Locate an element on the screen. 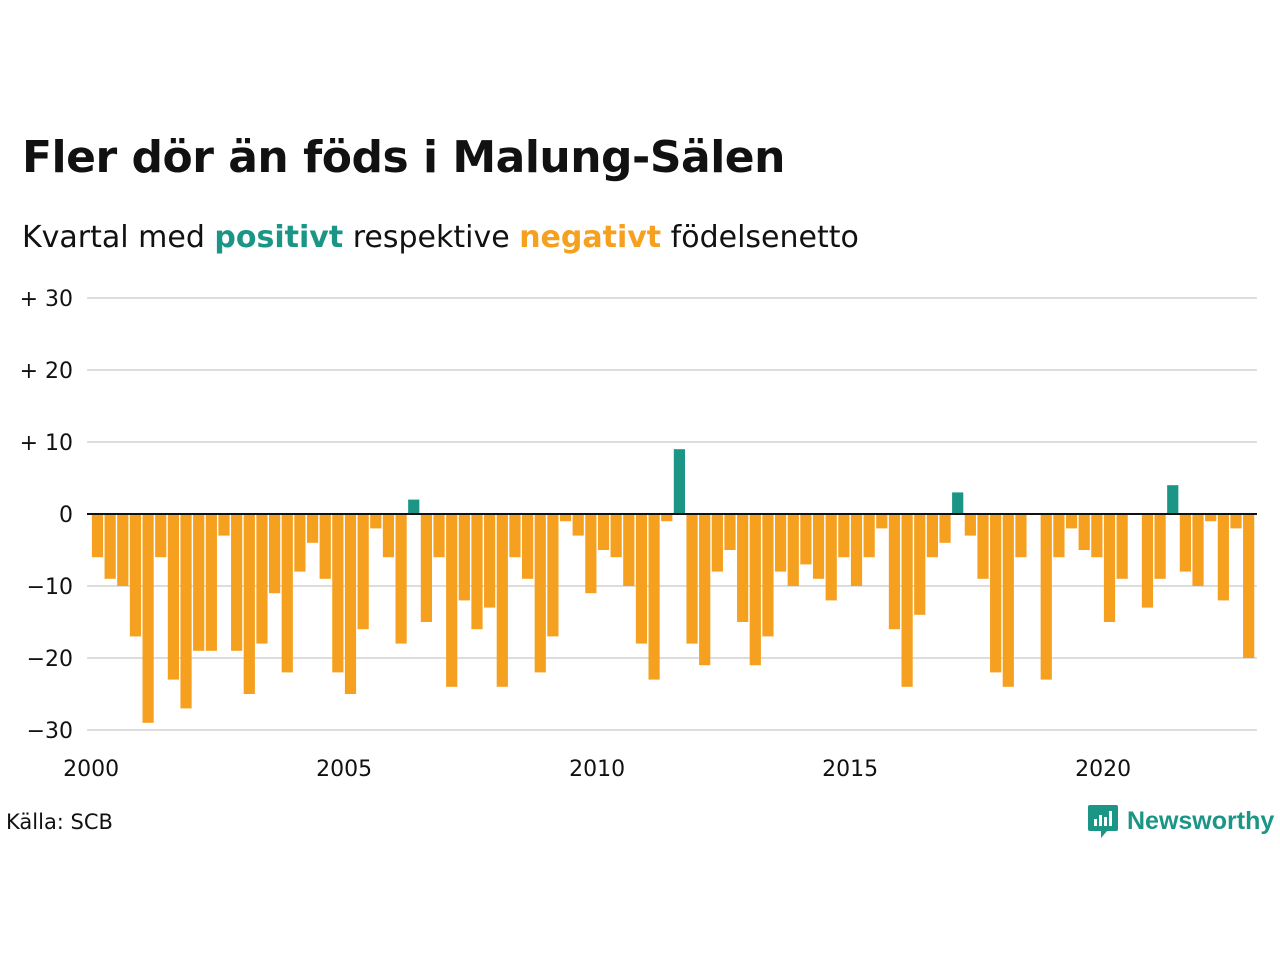  y-tick-label: + 10 is located at coordinates (46, 443).